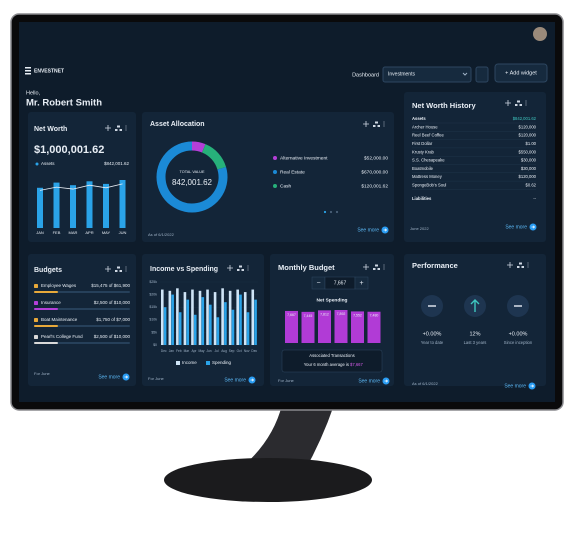 The height and width of the screenshot is (533, 588). I want to click on history-row-label: Assets, so click(419, 118).